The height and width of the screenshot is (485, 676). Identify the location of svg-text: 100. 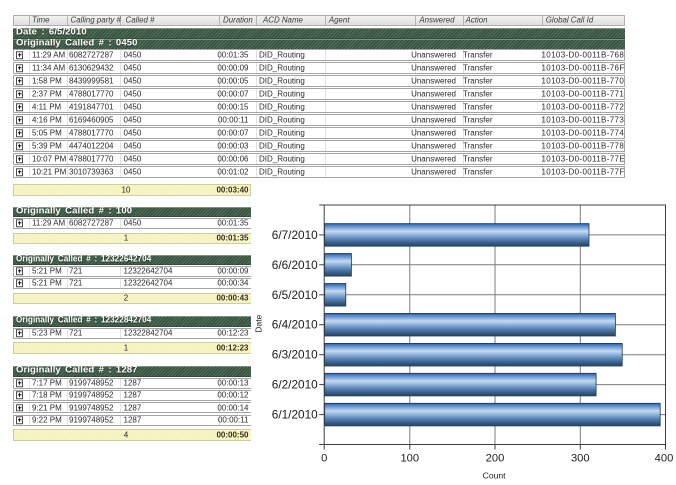
(409, 459).